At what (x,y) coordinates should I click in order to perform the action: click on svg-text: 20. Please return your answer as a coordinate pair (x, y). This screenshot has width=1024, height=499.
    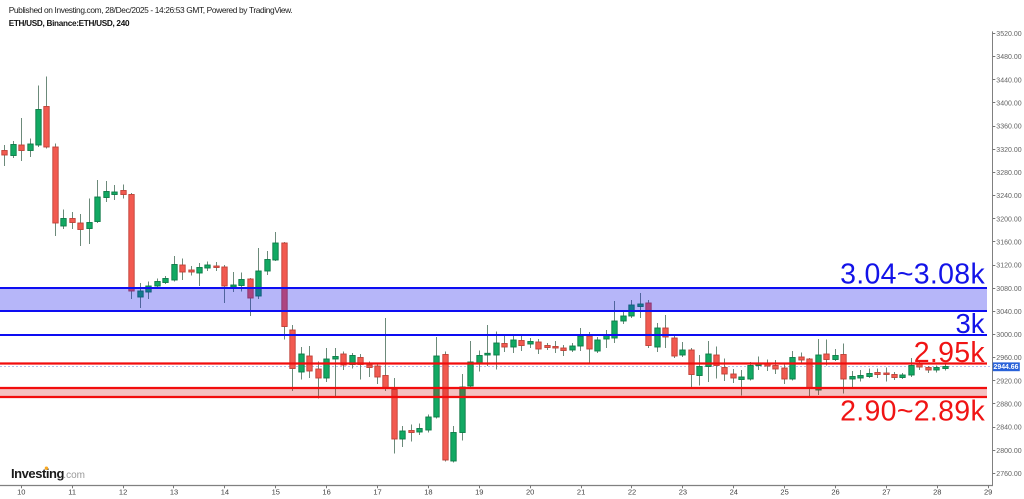
    Looking at the image, I should click on (530, 491).